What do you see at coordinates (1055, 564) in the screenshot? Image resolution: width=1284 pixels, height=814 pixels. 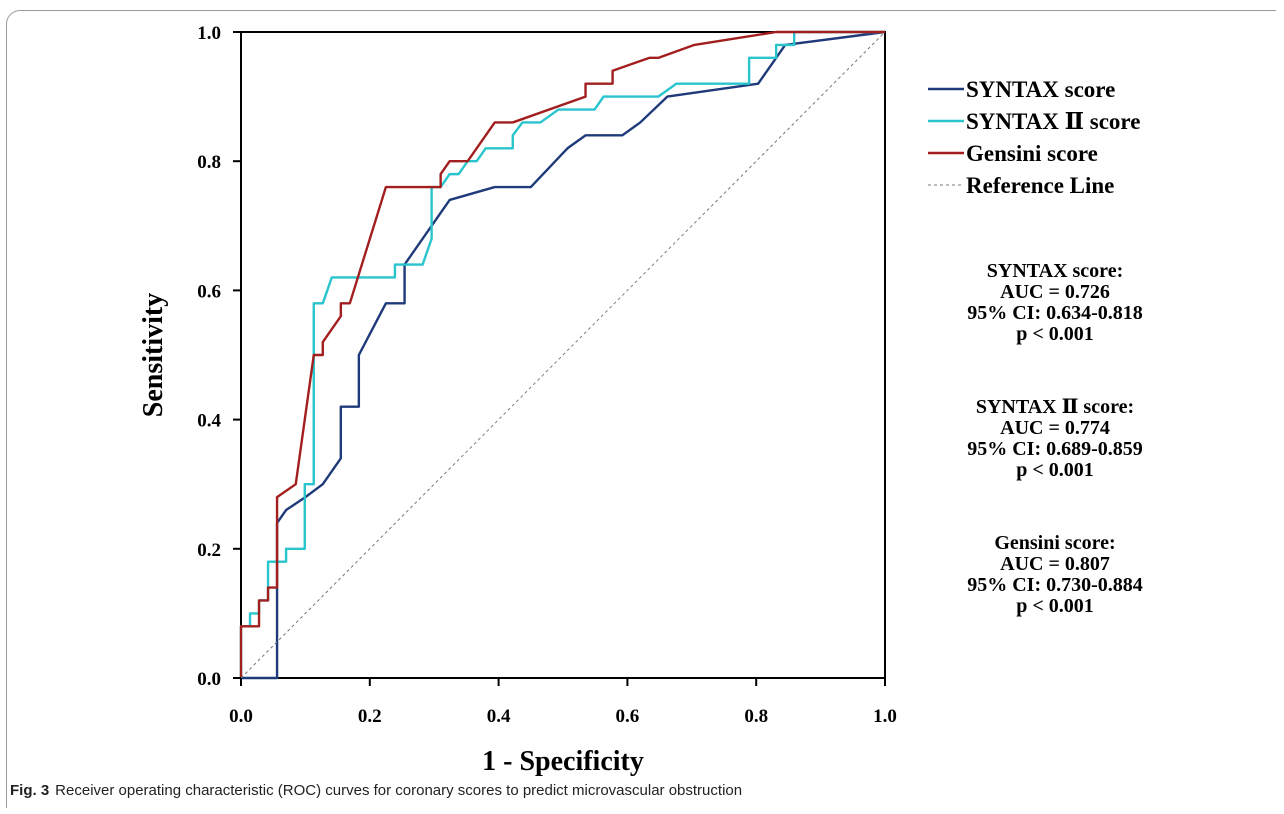 I see `annotation-line: AUC = 0.807` at bounding box center [1055, 564].